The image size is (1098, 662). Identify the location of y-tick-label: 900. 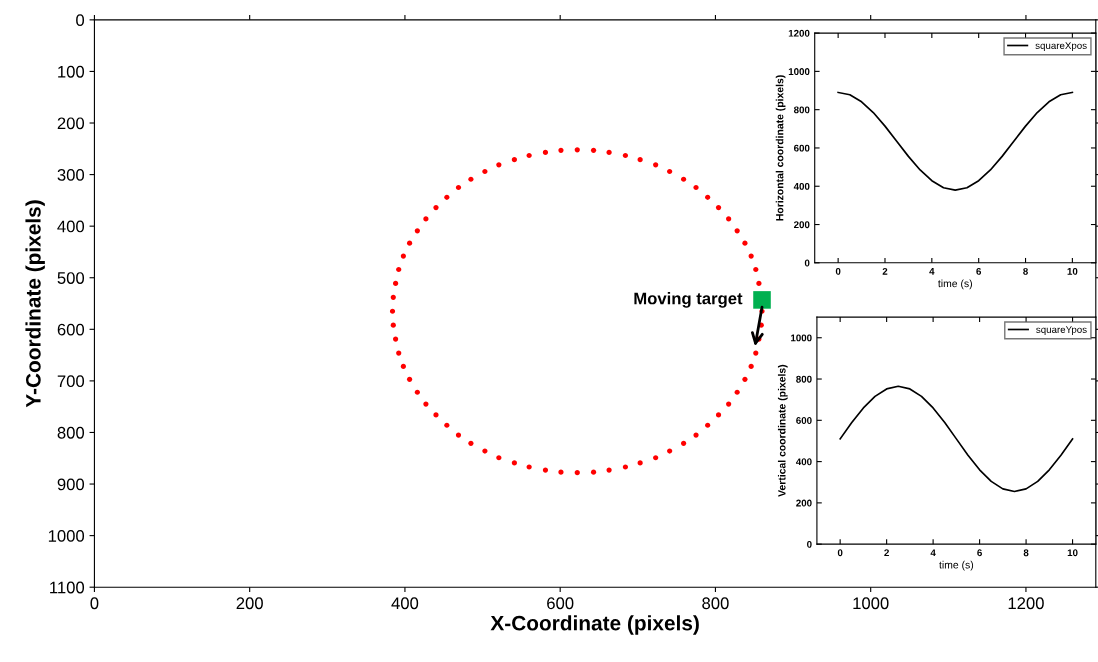
(71, 484).